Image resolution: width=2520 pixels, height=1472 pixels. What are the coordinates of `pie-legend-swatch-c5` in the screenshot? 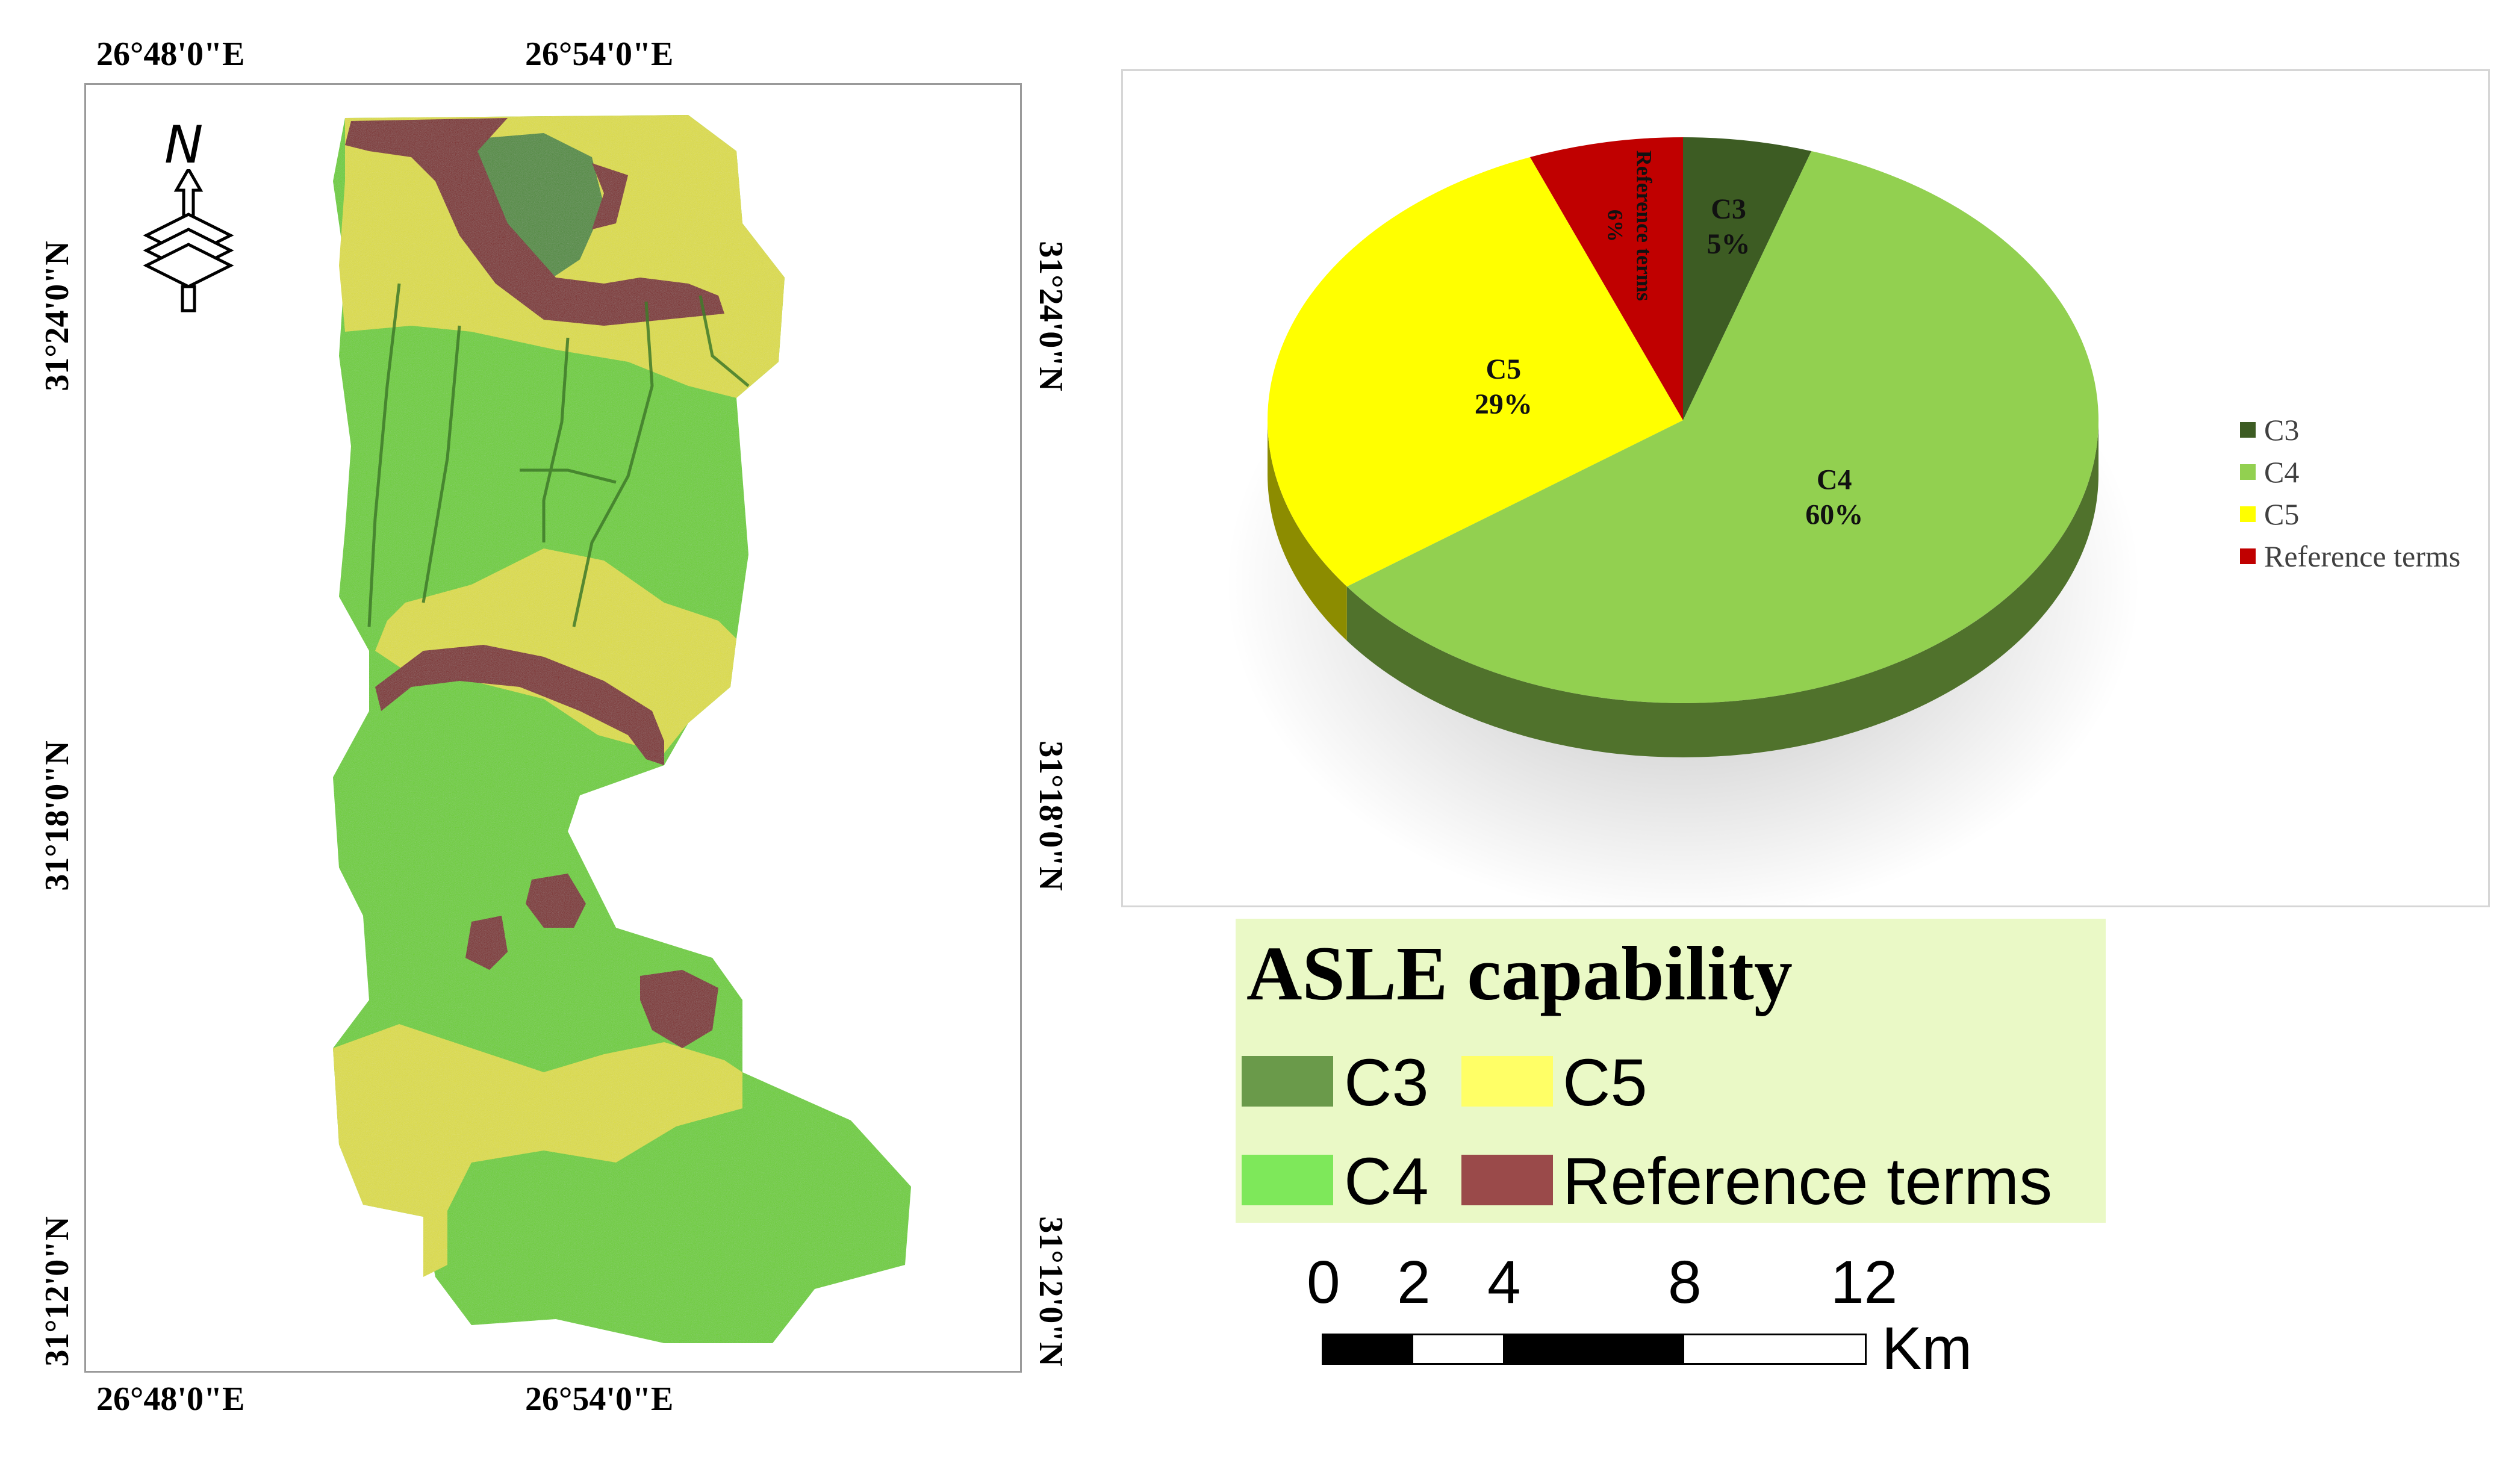 It's located at (2248, 514).